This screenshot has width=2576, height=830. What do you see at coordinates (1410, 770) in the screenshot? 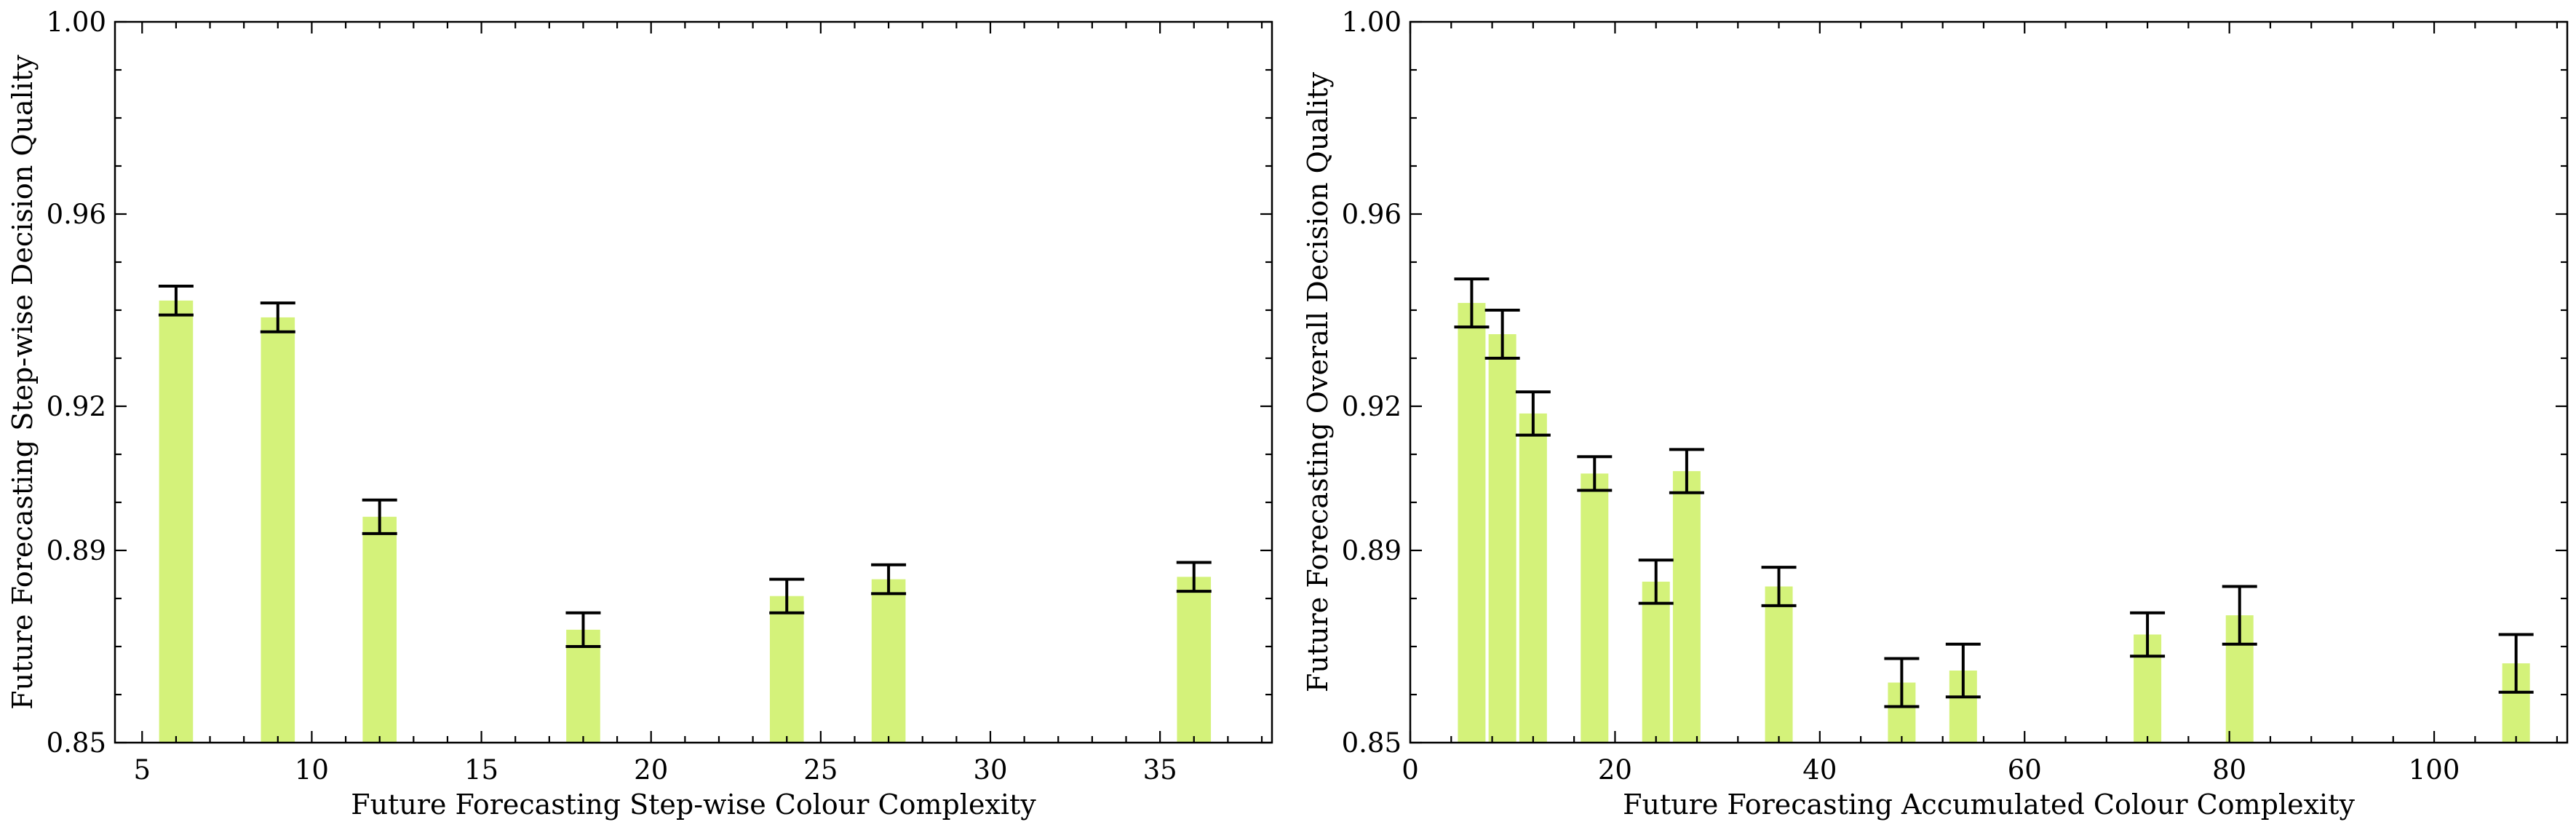
I see `x-tick-label: 0` at bounding box center [1410, 770].